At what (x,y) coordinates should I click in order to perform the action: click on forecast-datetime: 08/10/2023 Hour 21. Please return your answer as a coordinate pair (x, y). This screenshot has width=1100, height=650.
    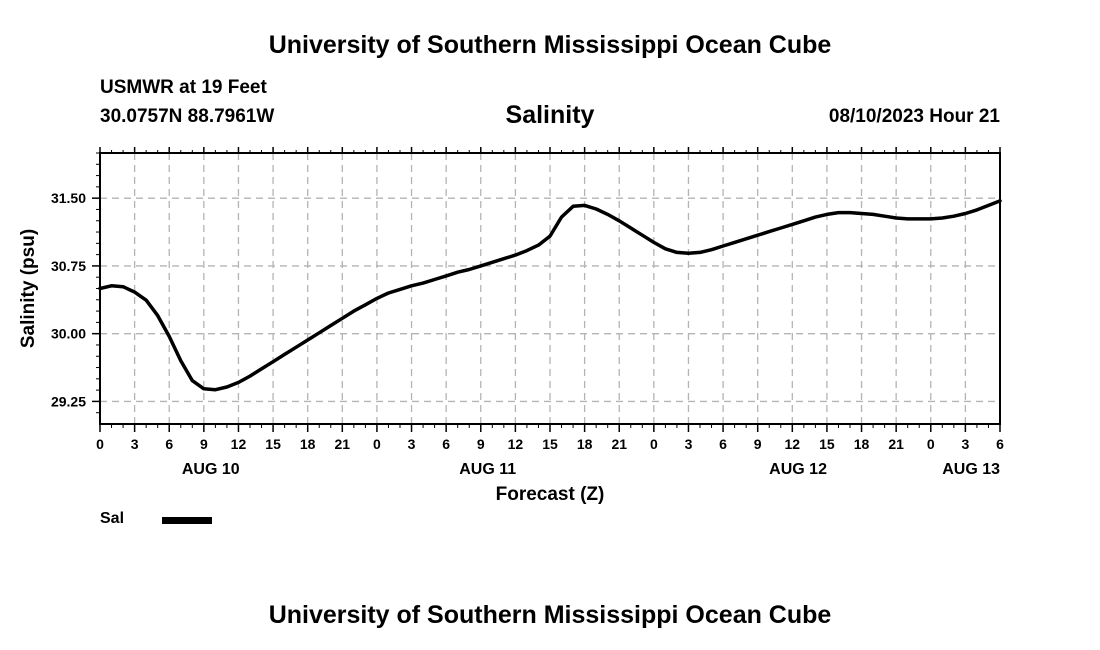
    Looking at the image, I should click on (914, 116).